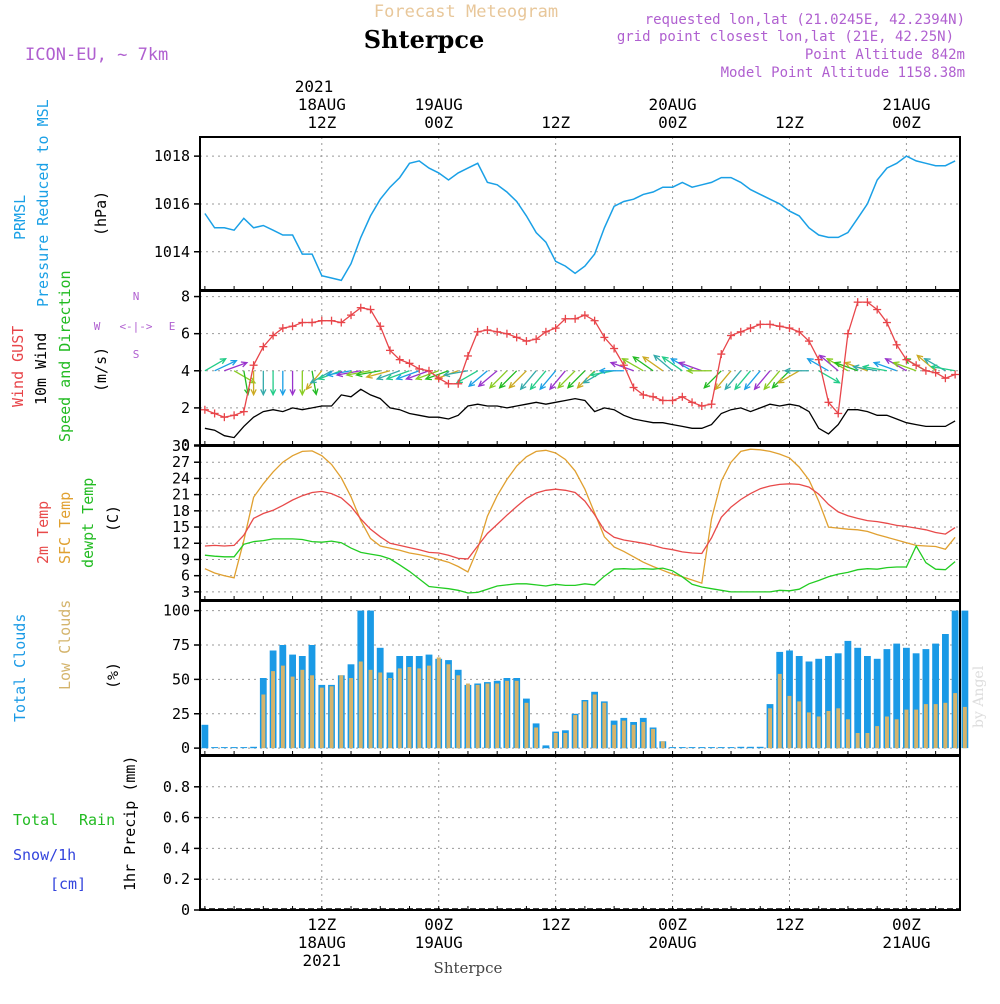  I want to click on precip-label-cm: [cm], so click(68, 884).